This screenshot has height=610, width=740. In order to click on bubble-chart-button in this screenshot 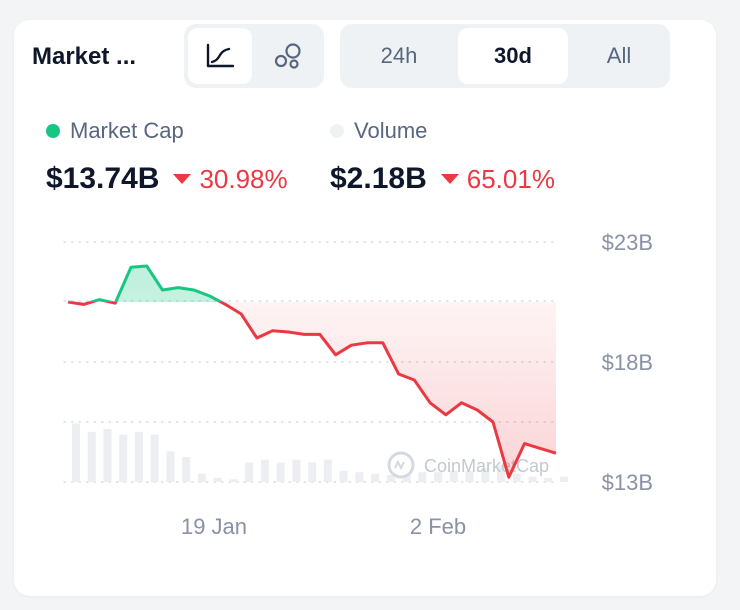, I will do `click(288, 56)`.